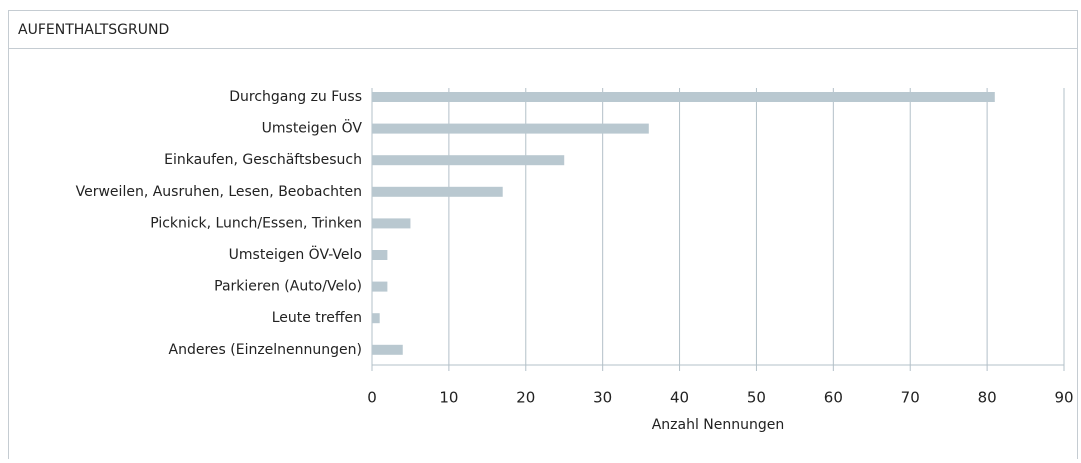 The height and width of the screenshot is (463, 1081). Describe the element at coordinates (679, 398) in the screenshot. I see `x-tick-label: 40` at that location.